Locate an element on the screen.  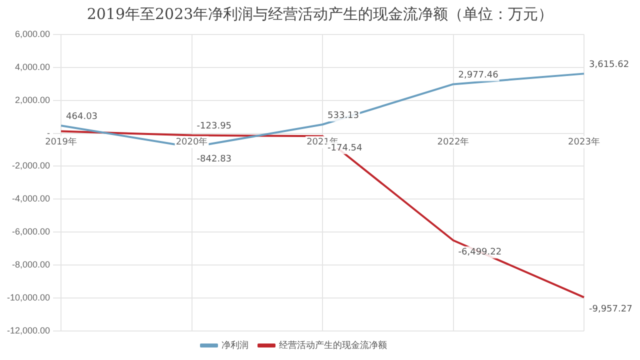
x-tick-label: 2022年 is located at coordinates (453, 142).